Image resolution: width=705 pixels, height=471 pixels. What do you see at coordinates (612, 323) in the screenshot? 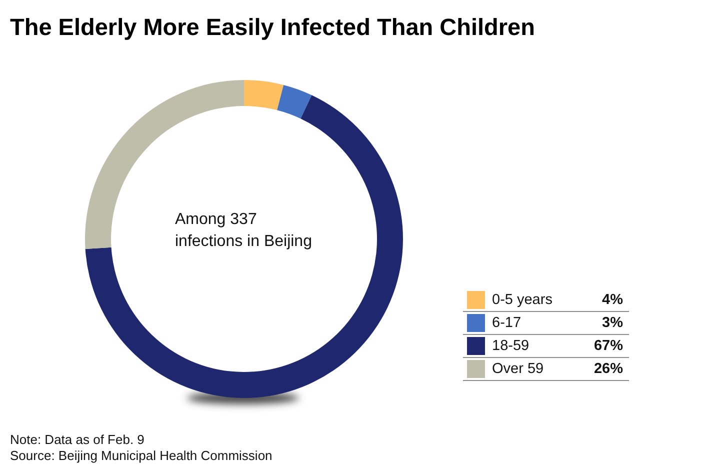
I see `data-label: 3%` at bounding box center [612, 323].